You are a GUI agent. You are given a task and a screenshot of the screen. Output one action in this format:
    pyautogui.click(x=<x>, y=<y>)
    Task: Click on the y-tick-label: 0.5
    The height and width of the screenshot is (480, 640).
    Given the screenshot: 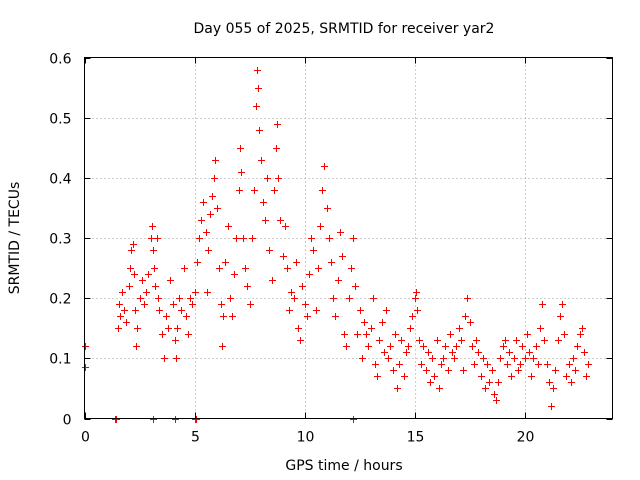 What is the action you would take?
    pyautogui.click(x=60, y=120)
    